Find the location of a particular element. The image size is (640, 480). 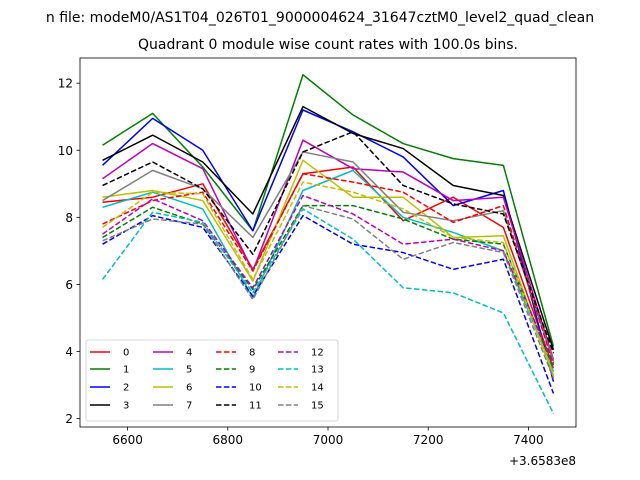

legend-label-5: 5 is located at coordinates (189, 370).